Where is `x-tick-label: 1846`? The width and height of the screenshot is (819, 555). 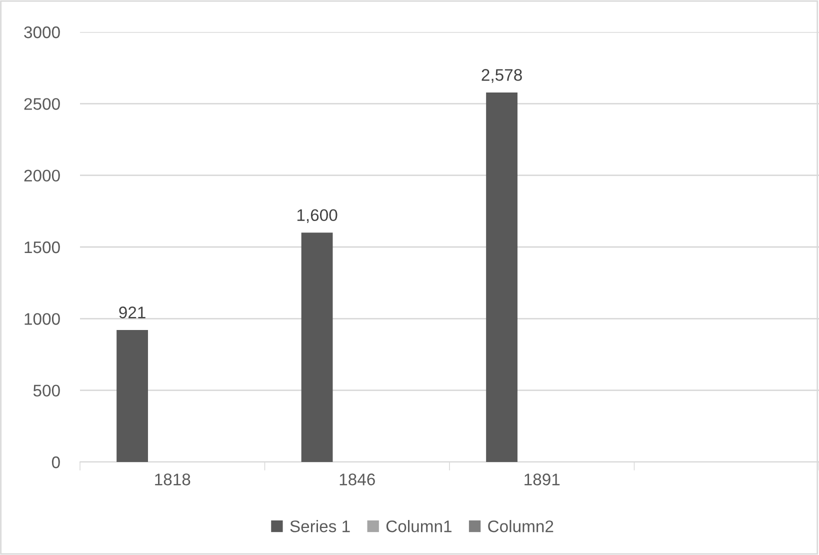 x-tick-label: 1846 is located at coordinates (357, 480).